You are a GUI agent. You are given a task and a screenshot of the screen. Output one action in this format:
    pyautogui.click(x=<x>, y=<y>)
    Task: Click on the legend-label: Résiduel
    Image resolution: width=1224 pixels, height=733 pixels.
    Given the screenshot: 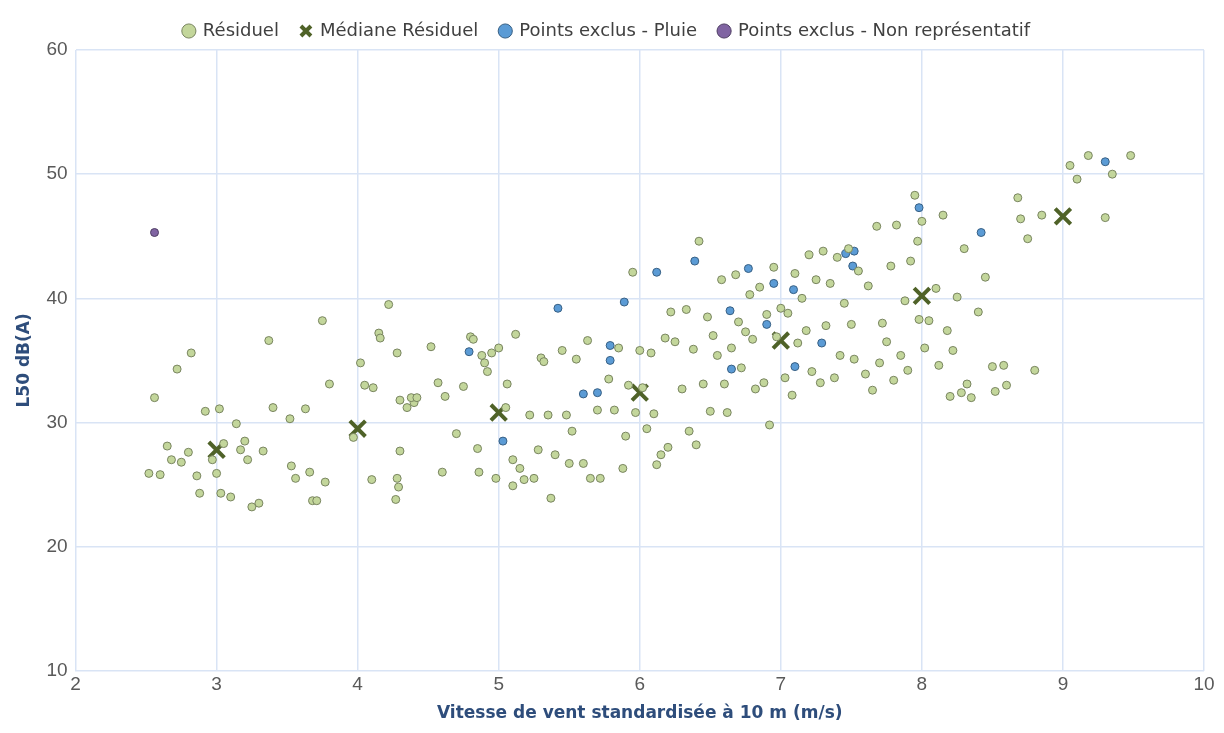 What is the action you would take?
    pyautogui.click(x=240, y=29)
    